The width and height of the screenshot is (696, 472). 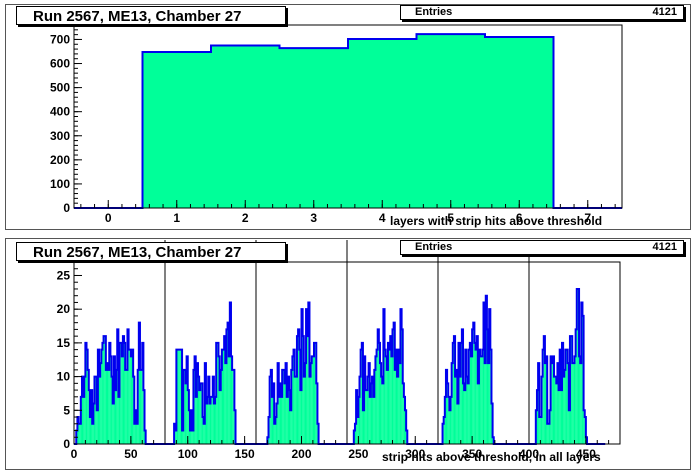 What do you see at coordinates (245, 218) in the screenshot?
I see `x-tick-label: 2` at bounding box center [245, 218].